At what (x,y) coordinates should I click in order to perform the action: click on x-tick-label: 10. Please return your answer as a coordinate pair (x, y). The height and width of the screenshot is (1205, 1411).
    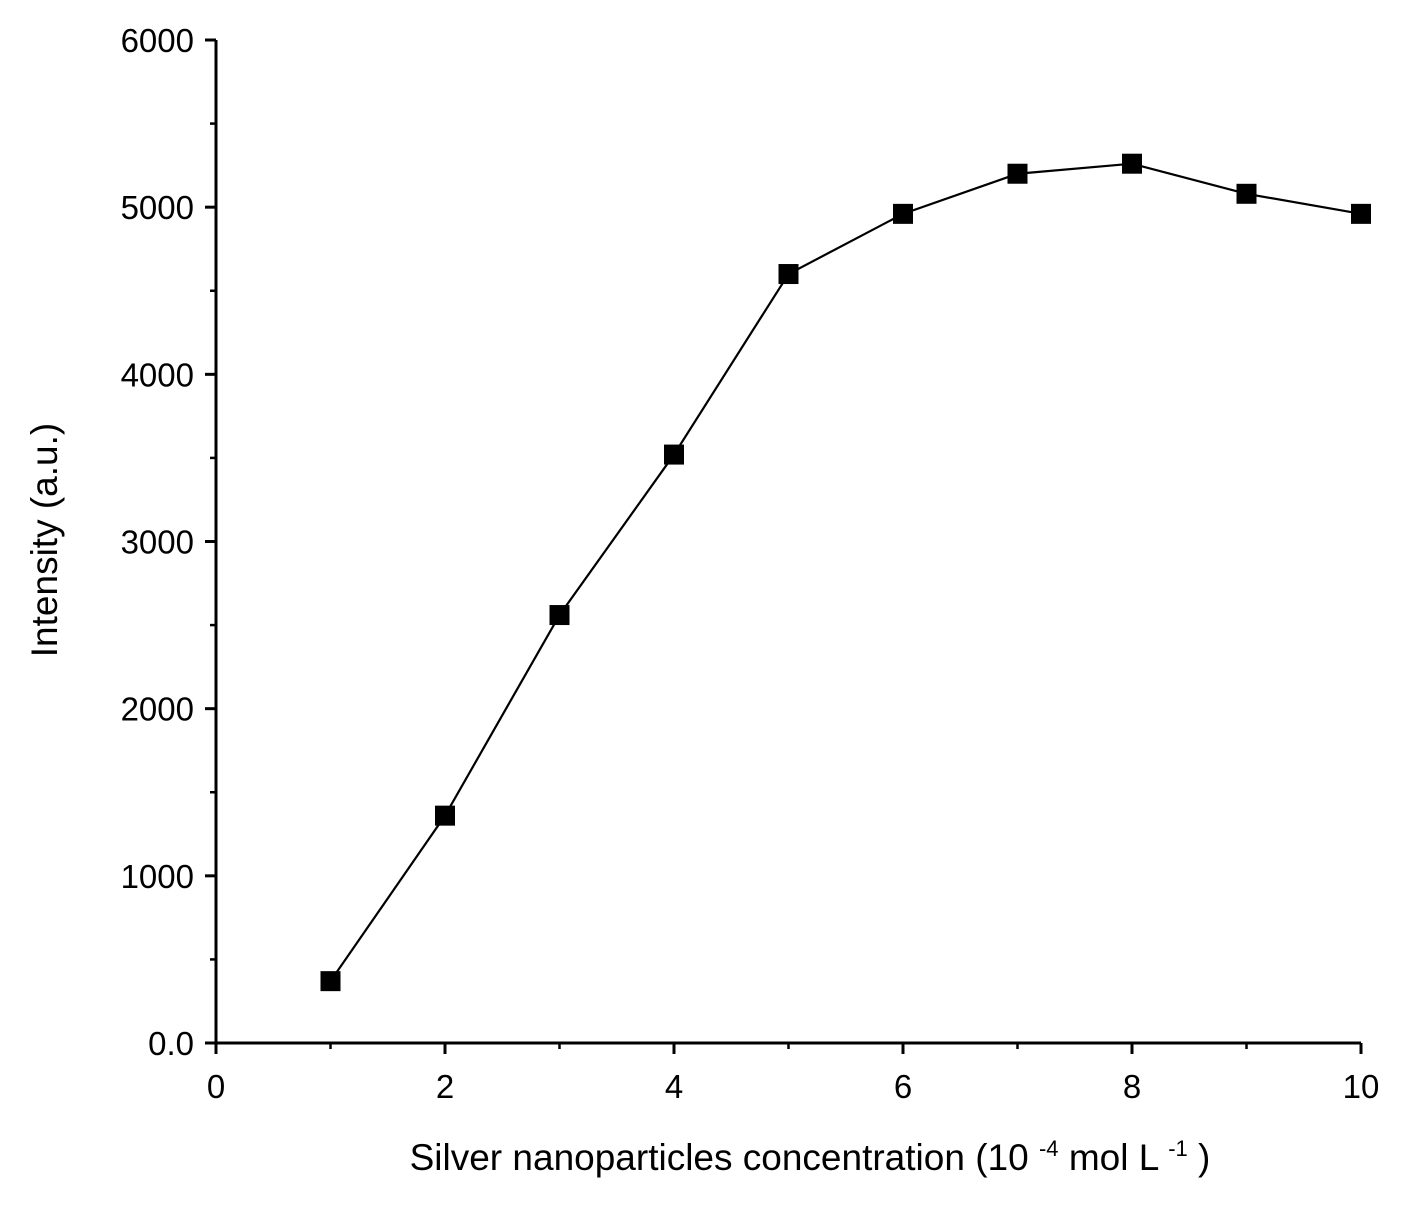
    Looking at the image, I should click on (1361, 1086).